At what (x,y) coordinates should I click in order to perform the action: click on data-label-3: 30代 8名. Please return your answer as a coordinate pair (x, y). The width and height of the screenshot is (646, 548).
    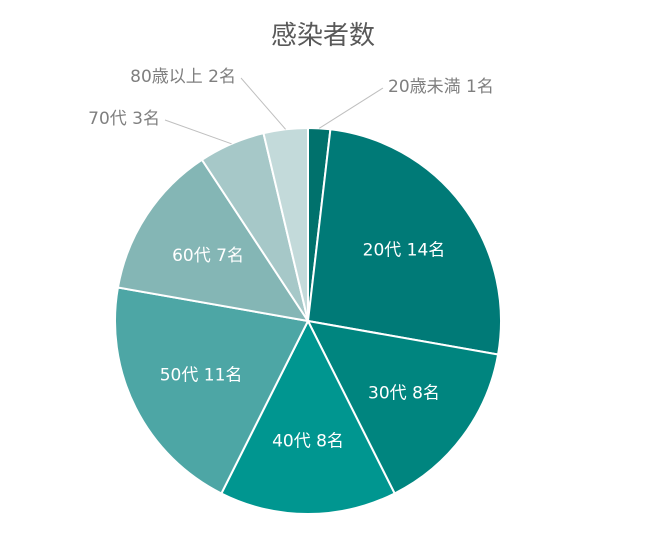
    Looking at the image, I should click on (404, 393).